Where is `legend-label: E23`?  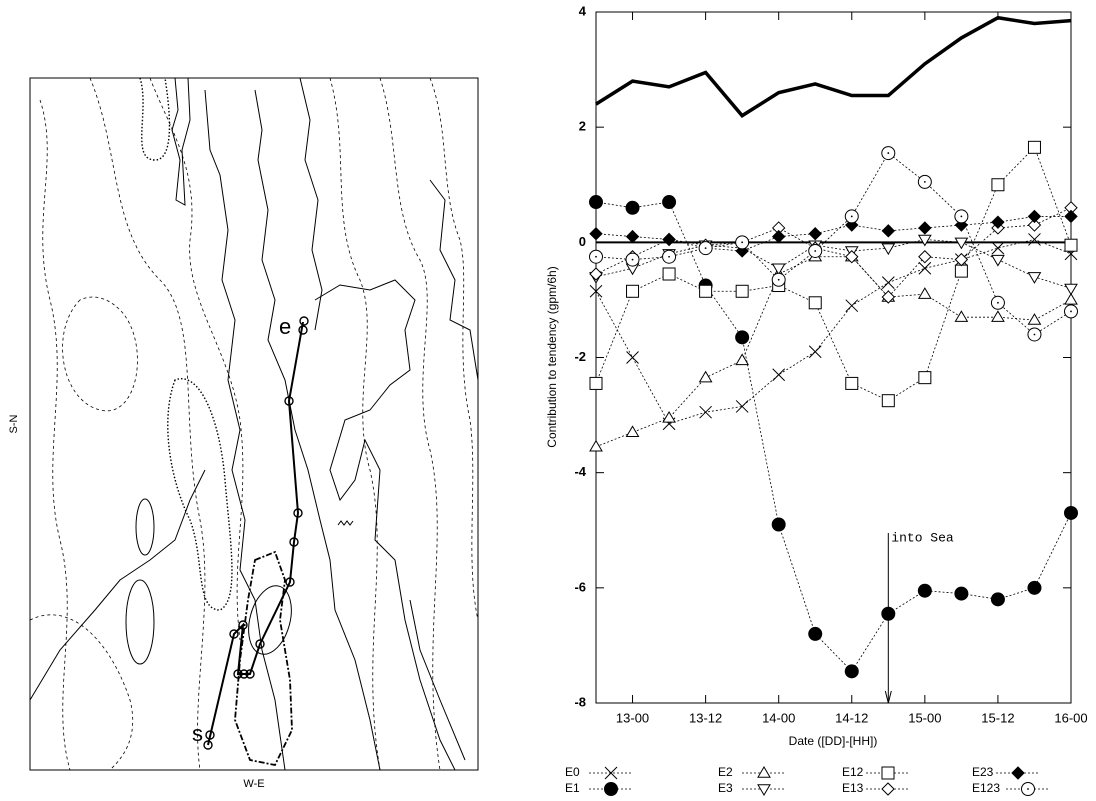
legend-label: E23 is located at coordinates (983, 772).